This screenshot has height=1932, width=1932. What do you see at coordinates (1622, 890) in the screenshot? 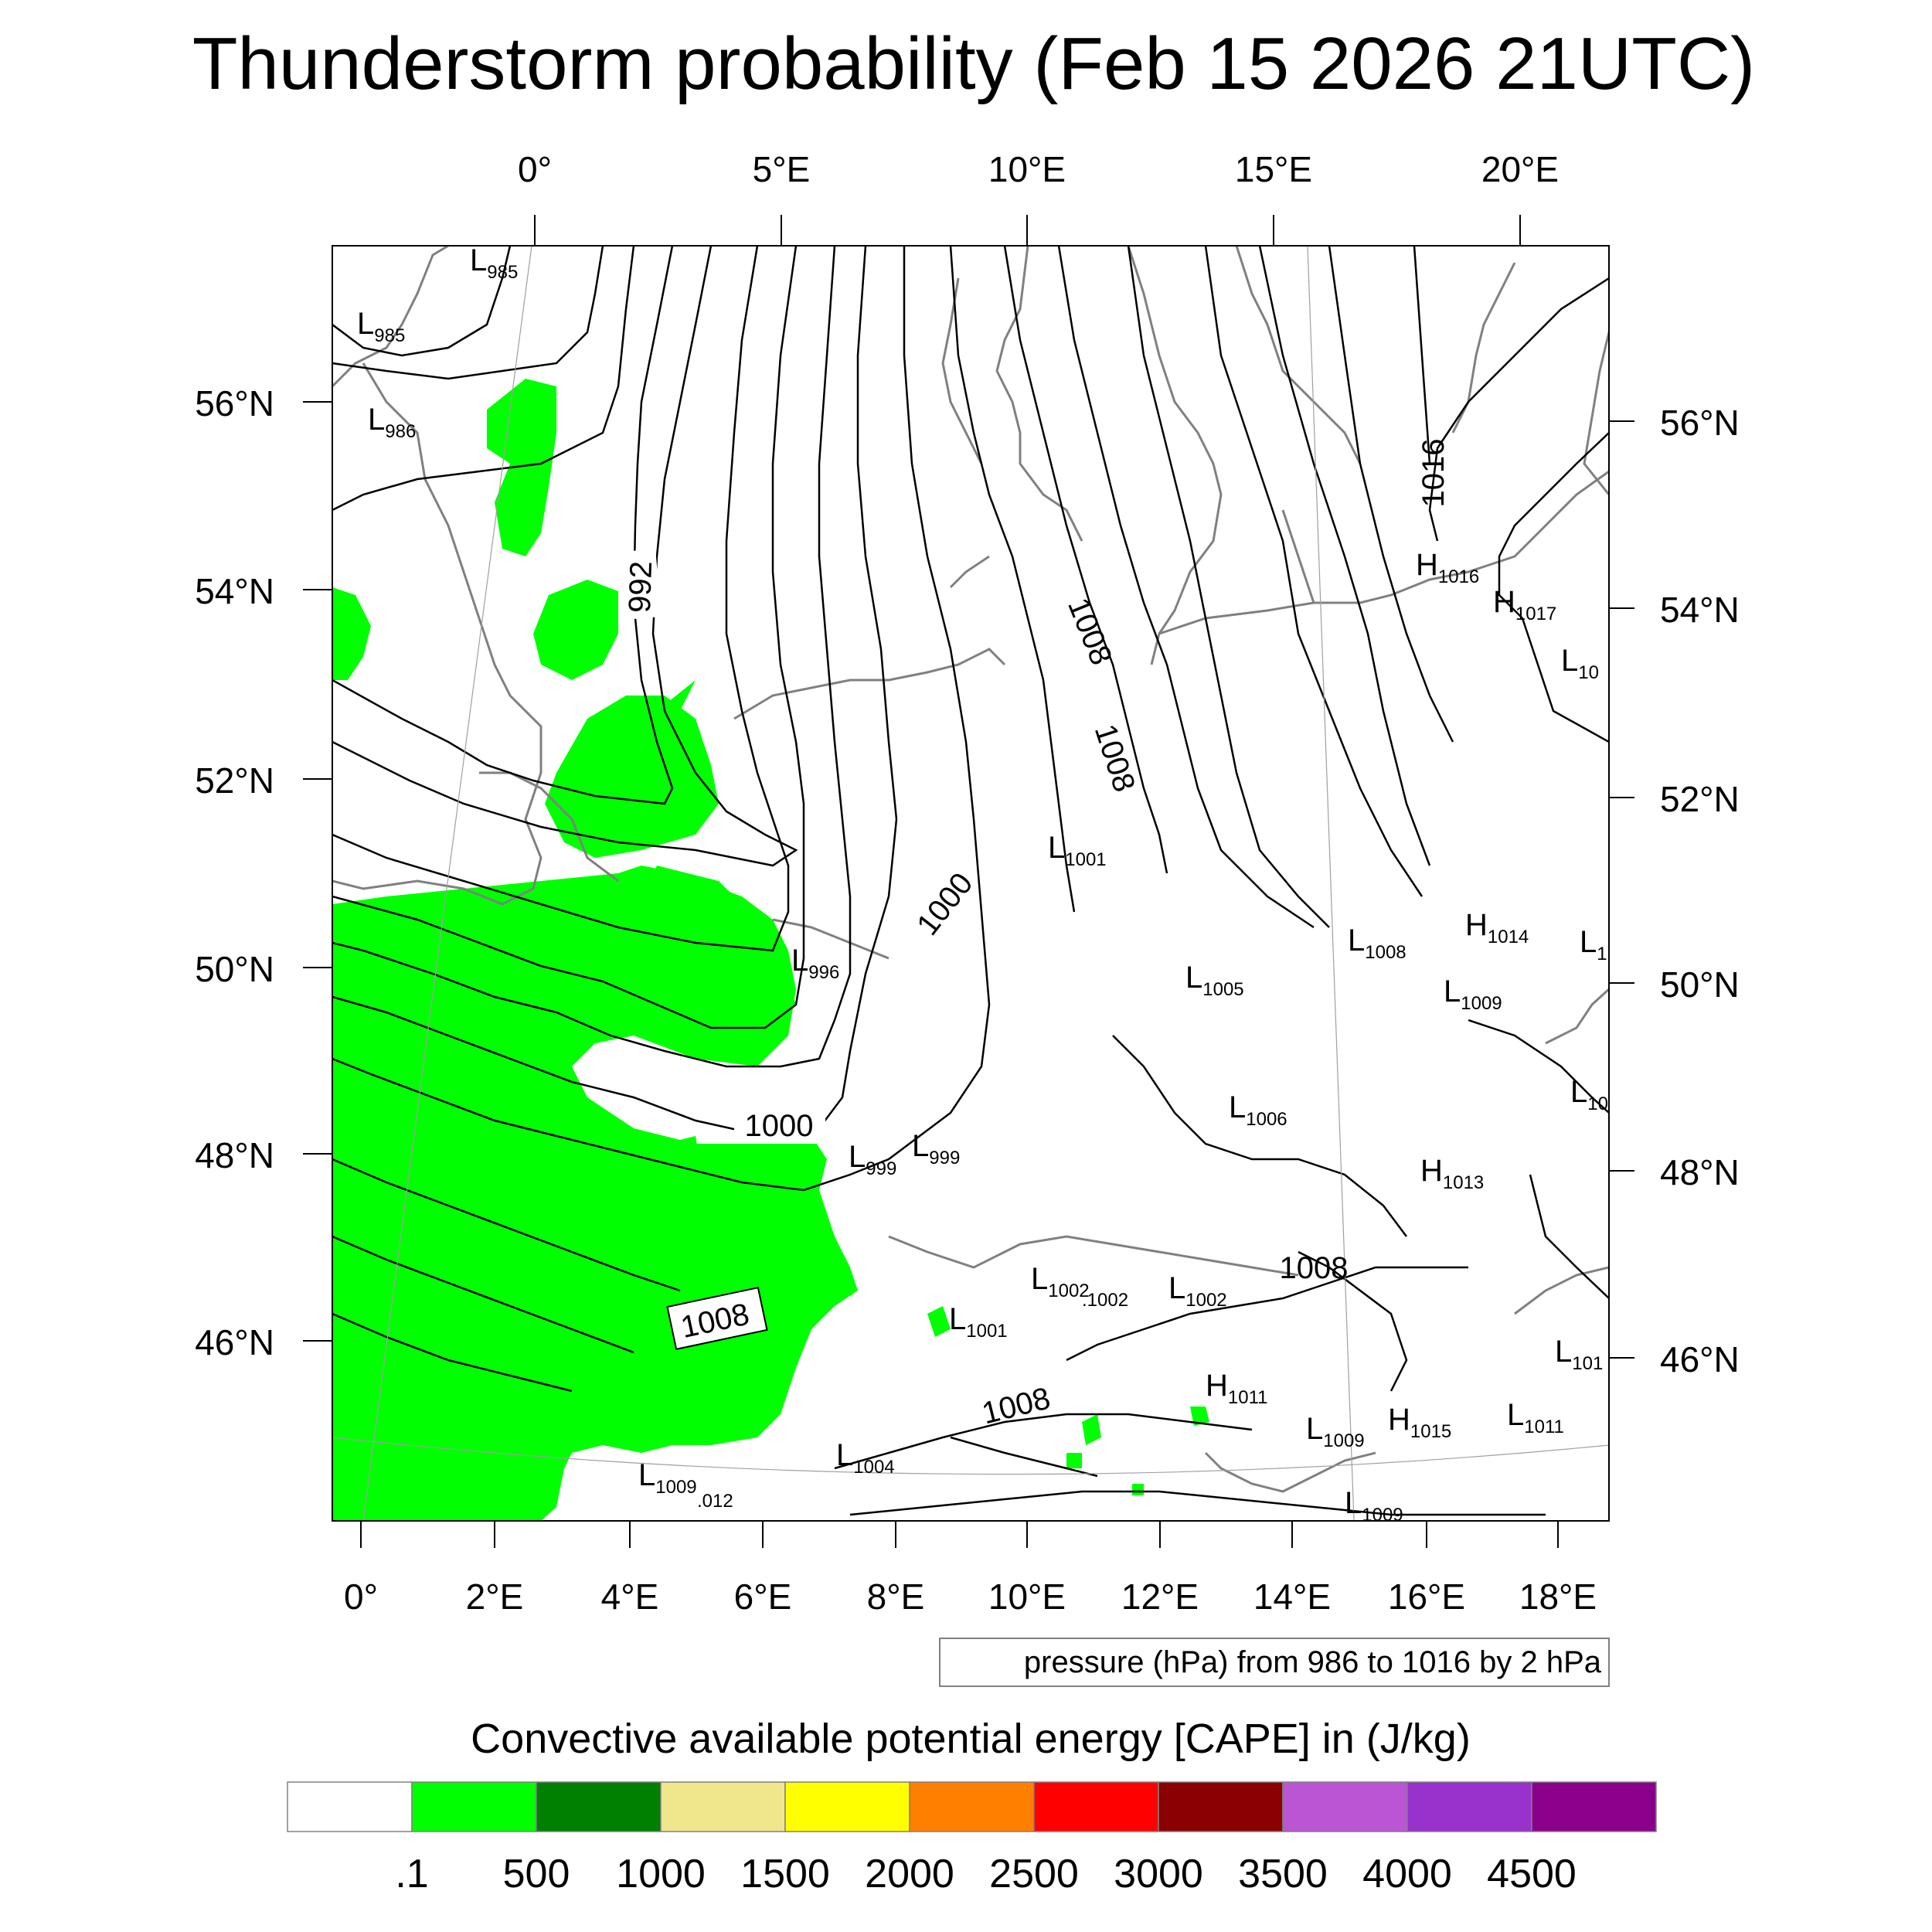
I see `right-lat-axis` at bounding box center [1622, 890].